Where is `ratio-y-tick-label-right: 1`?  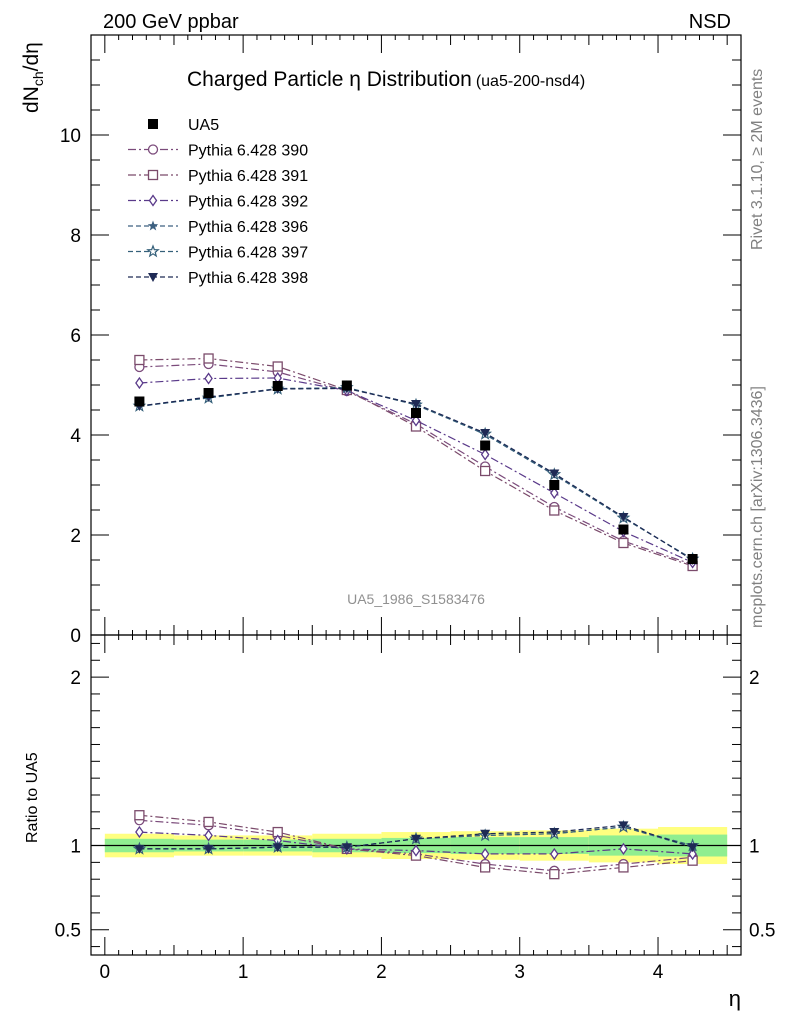 ratio-y-tick-label-right: 1 is located at coordinates (754, 847).